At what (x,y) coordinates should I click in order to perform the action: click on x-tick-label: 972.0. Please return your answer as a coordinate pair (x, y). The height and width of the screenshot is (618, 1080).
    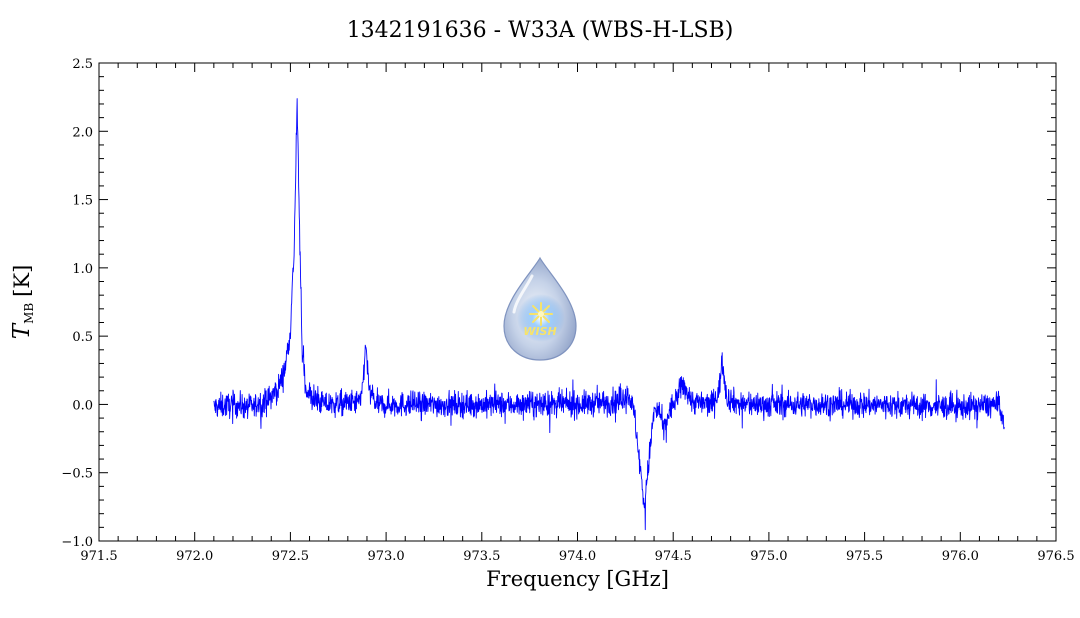
    Looking at the image, I should click on (194, 556).